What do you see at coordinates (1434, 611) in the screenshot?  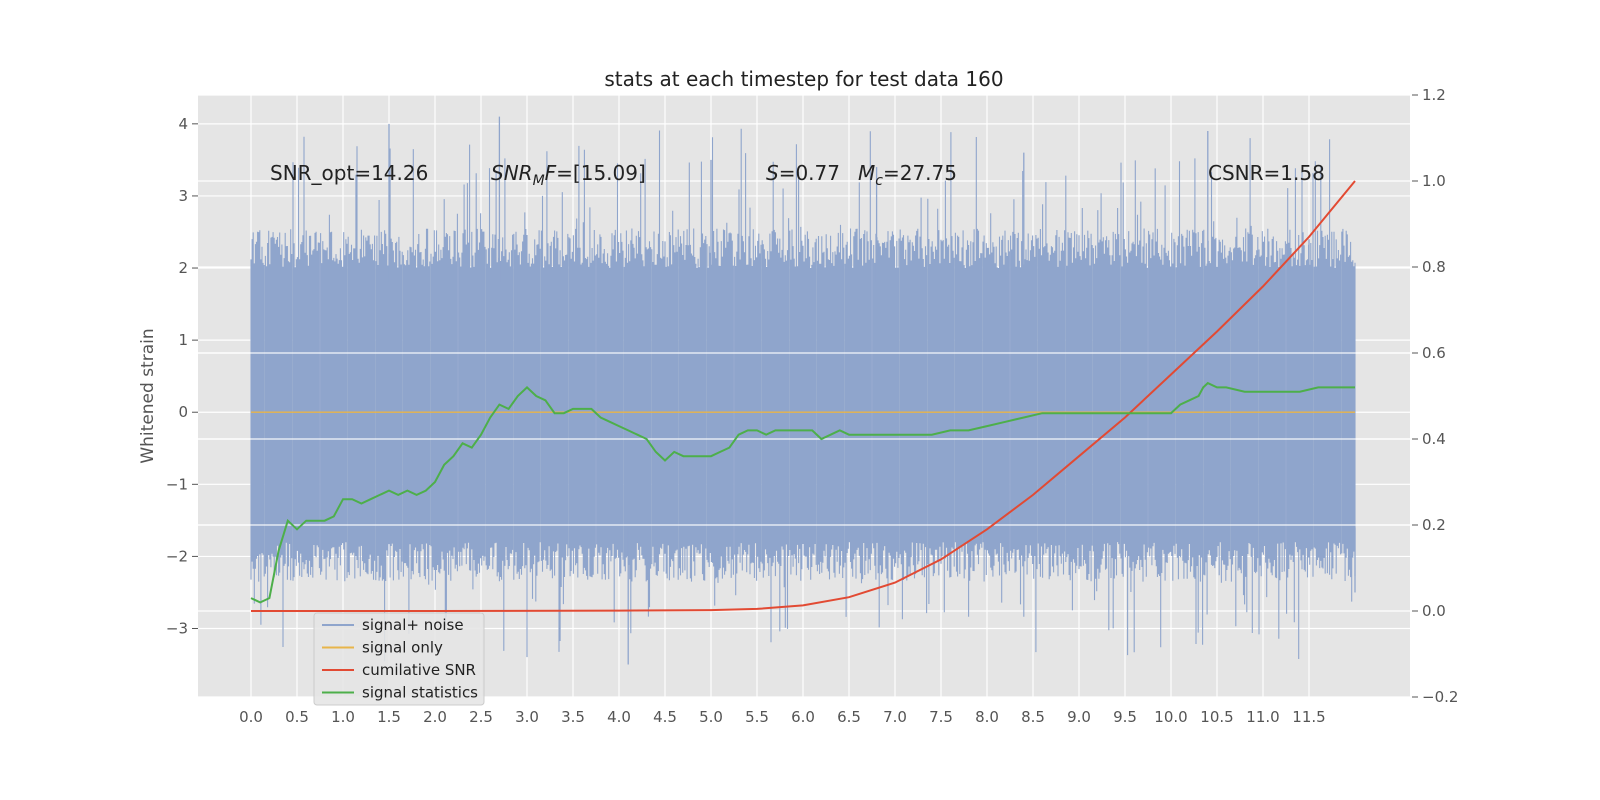 I see `y2-tick-label: 0.0` at bounding box center [1434, 611].